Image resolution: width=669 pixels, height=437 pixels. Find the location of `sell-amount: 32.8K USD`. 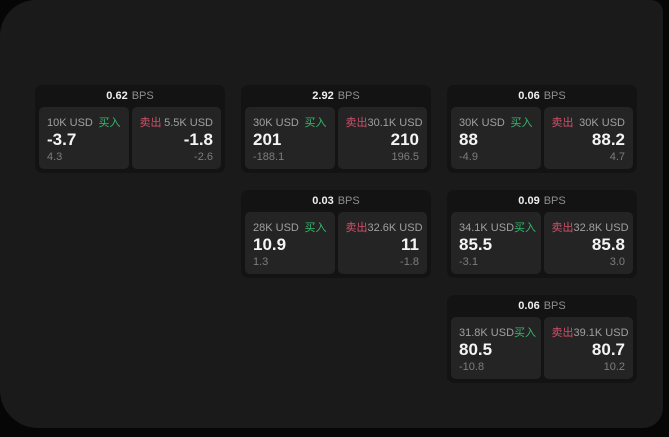

sell-amount: 32.8K USD is located at coordinates (601, 228).